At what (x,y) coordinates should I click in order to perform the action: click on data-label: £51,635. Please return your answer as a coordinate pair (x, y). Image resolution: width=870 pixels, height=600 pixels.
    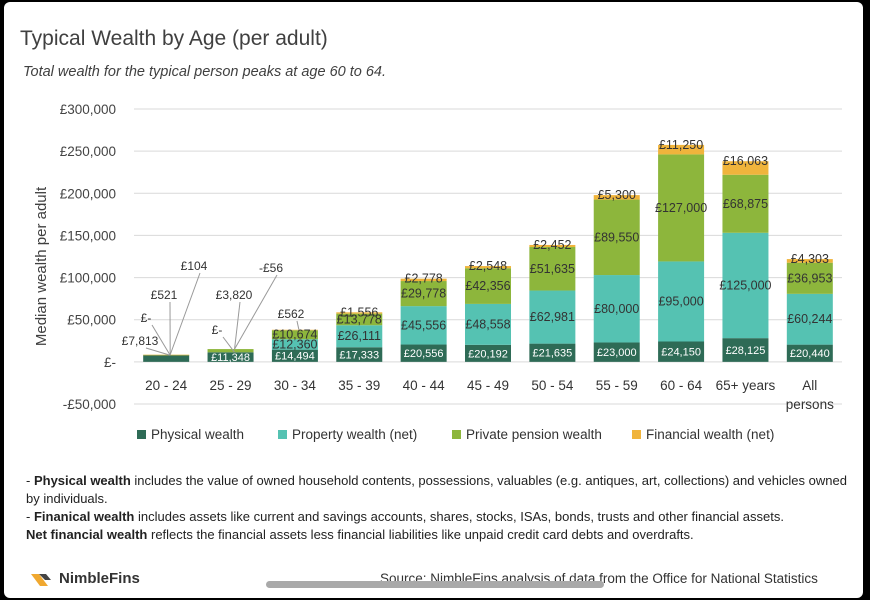
    Looking at the image, I should click on (552, 269).